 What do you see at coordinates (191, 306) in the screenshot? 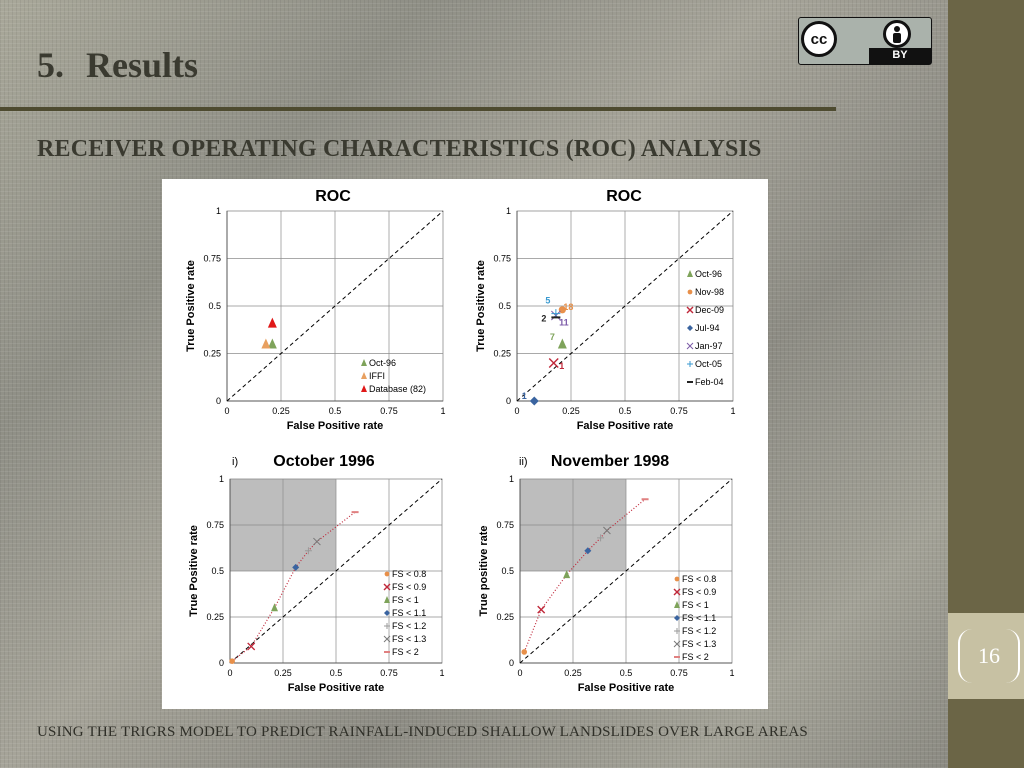
I see `panel1-y-axis-label: True Positive rate` at bounding box center [191, 306].